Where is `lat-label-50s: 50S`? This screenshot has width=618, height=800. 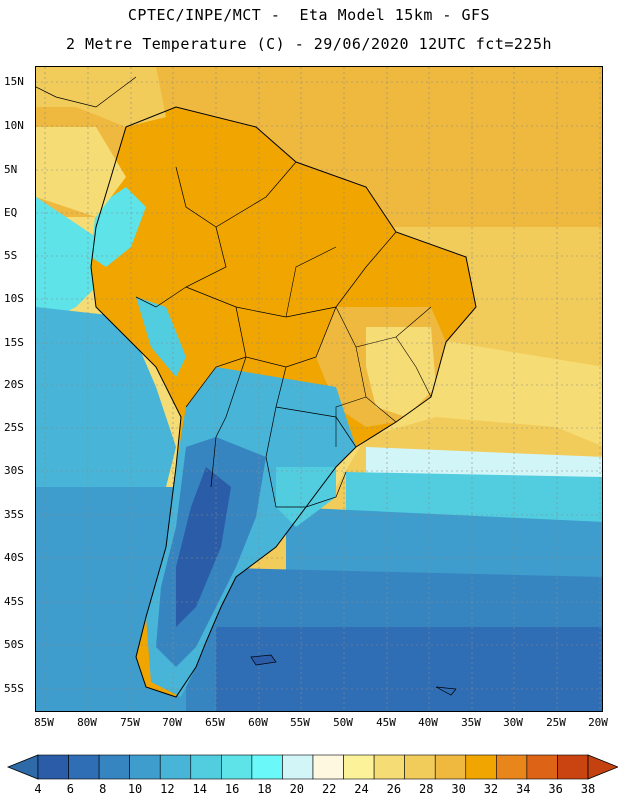 lat-label-50s: 50S is located at coordinates (14, 644).